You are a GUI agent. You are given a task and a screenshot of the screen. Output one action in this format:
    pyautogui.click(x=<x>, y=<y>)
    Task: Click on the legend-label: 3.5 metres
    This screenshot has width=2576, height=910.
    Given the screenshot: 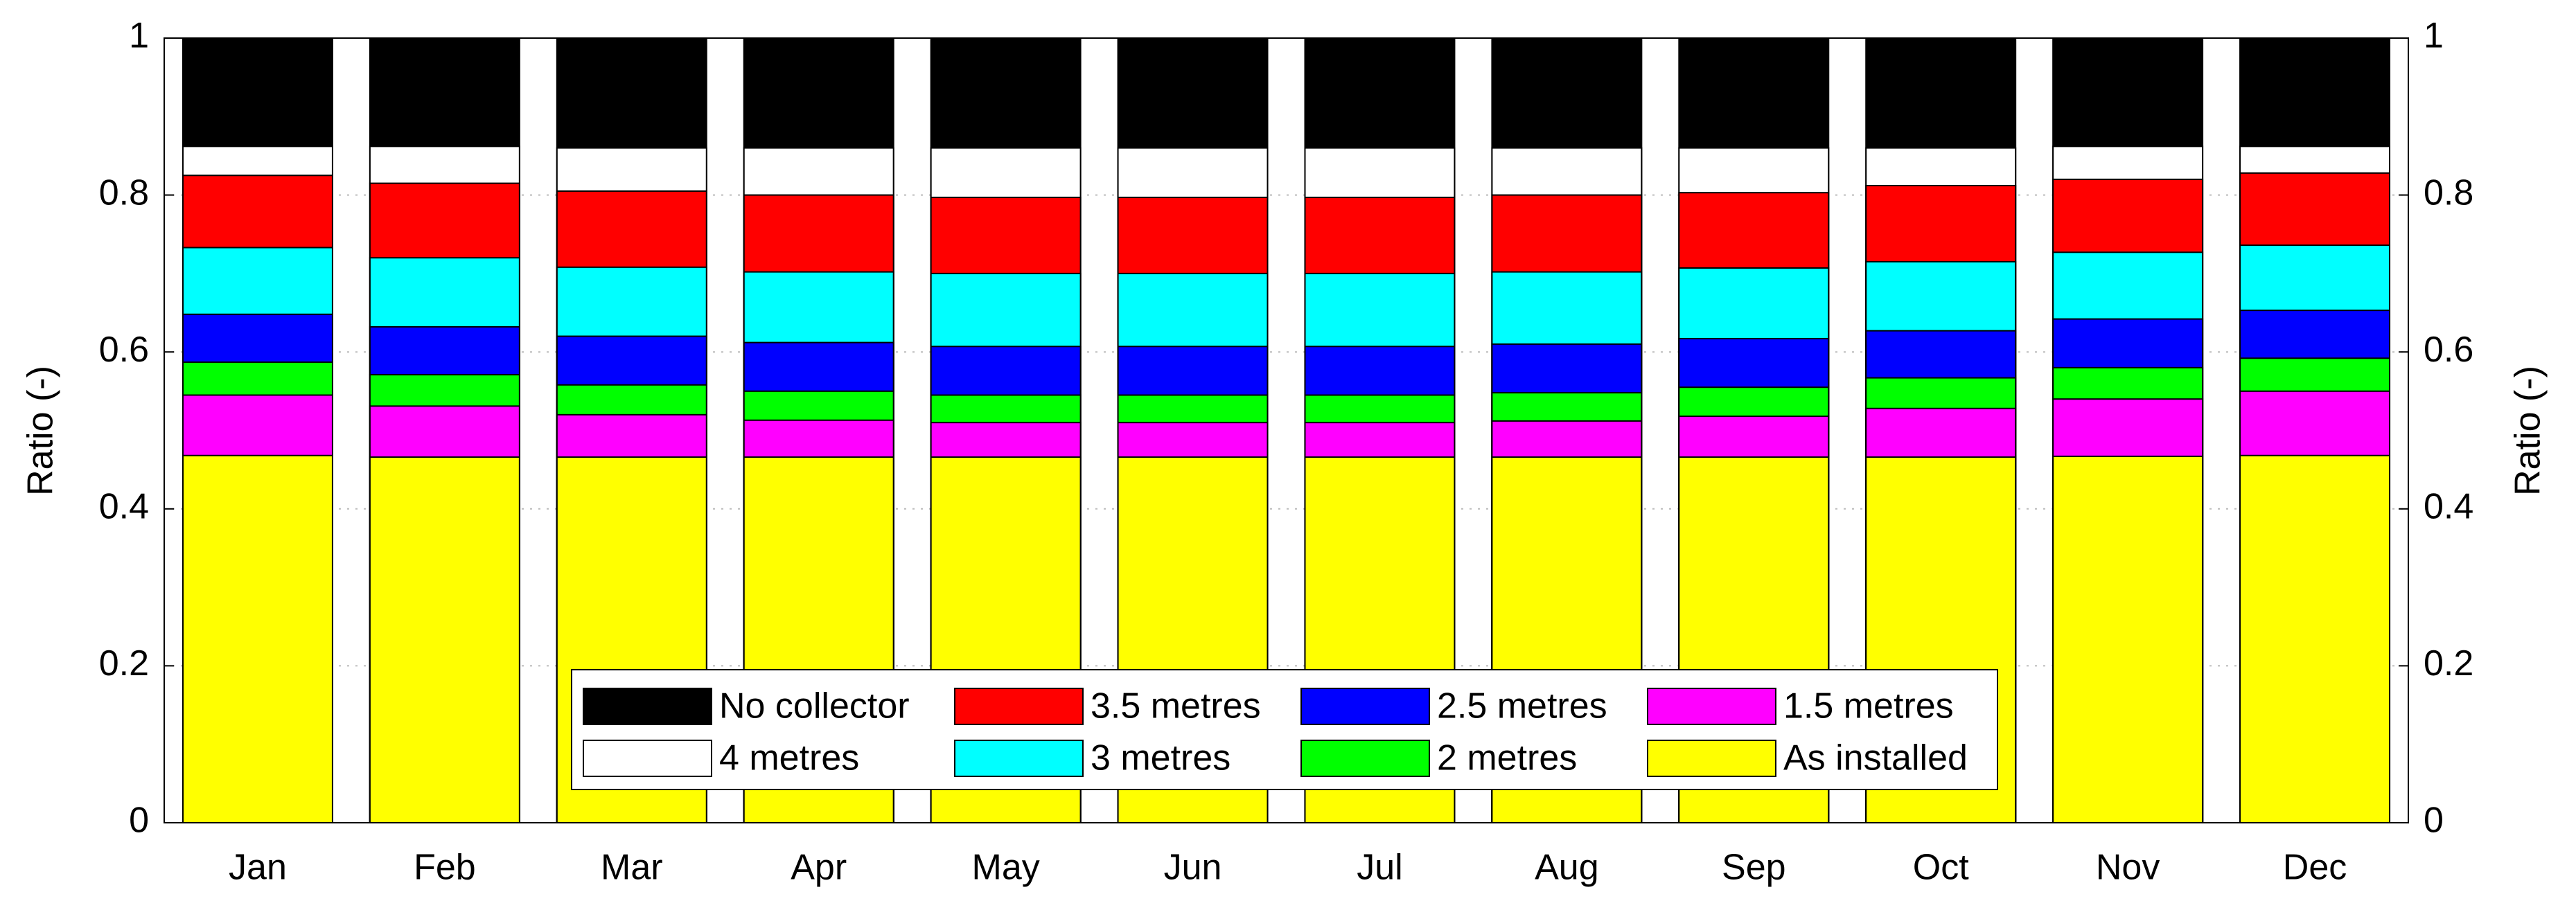 What is the action you would take?
    pyautogui.click(x=1176, y=706)
    